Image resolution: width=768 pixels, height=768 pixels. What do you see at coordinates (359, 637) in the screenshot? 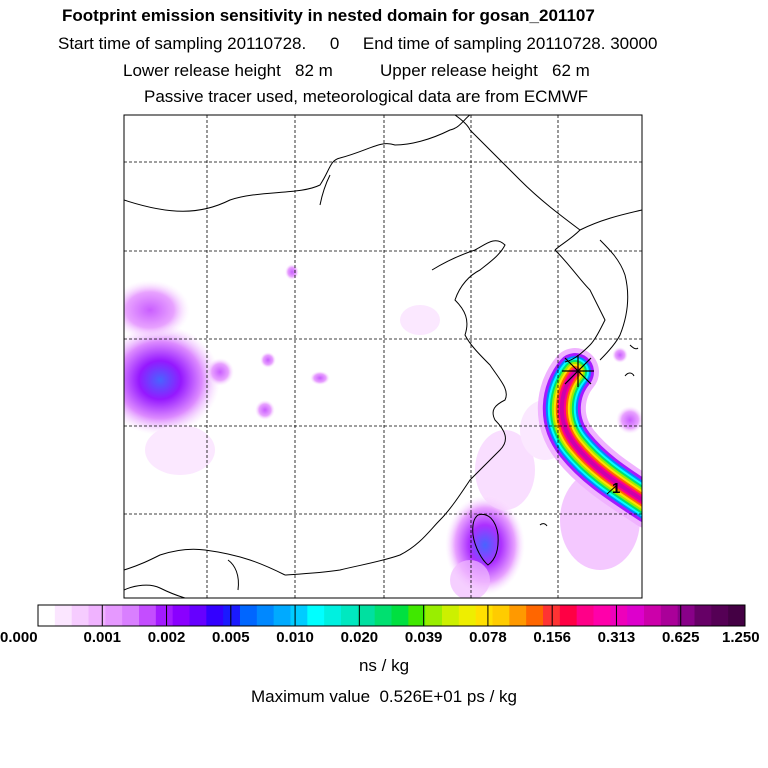
I see `colorbar-label: 0.020` at bounding box center [359, 637].